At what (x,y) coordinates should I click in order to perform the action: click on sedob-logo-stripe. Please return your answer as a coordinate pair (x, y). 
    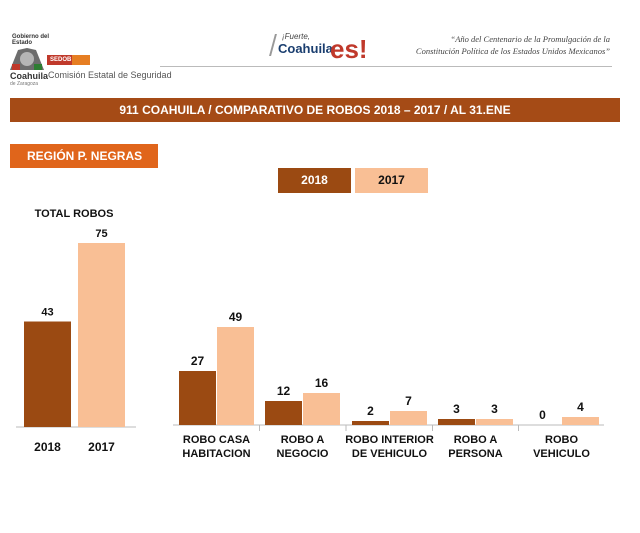
    Looking at the image, I should click on (81, 60).